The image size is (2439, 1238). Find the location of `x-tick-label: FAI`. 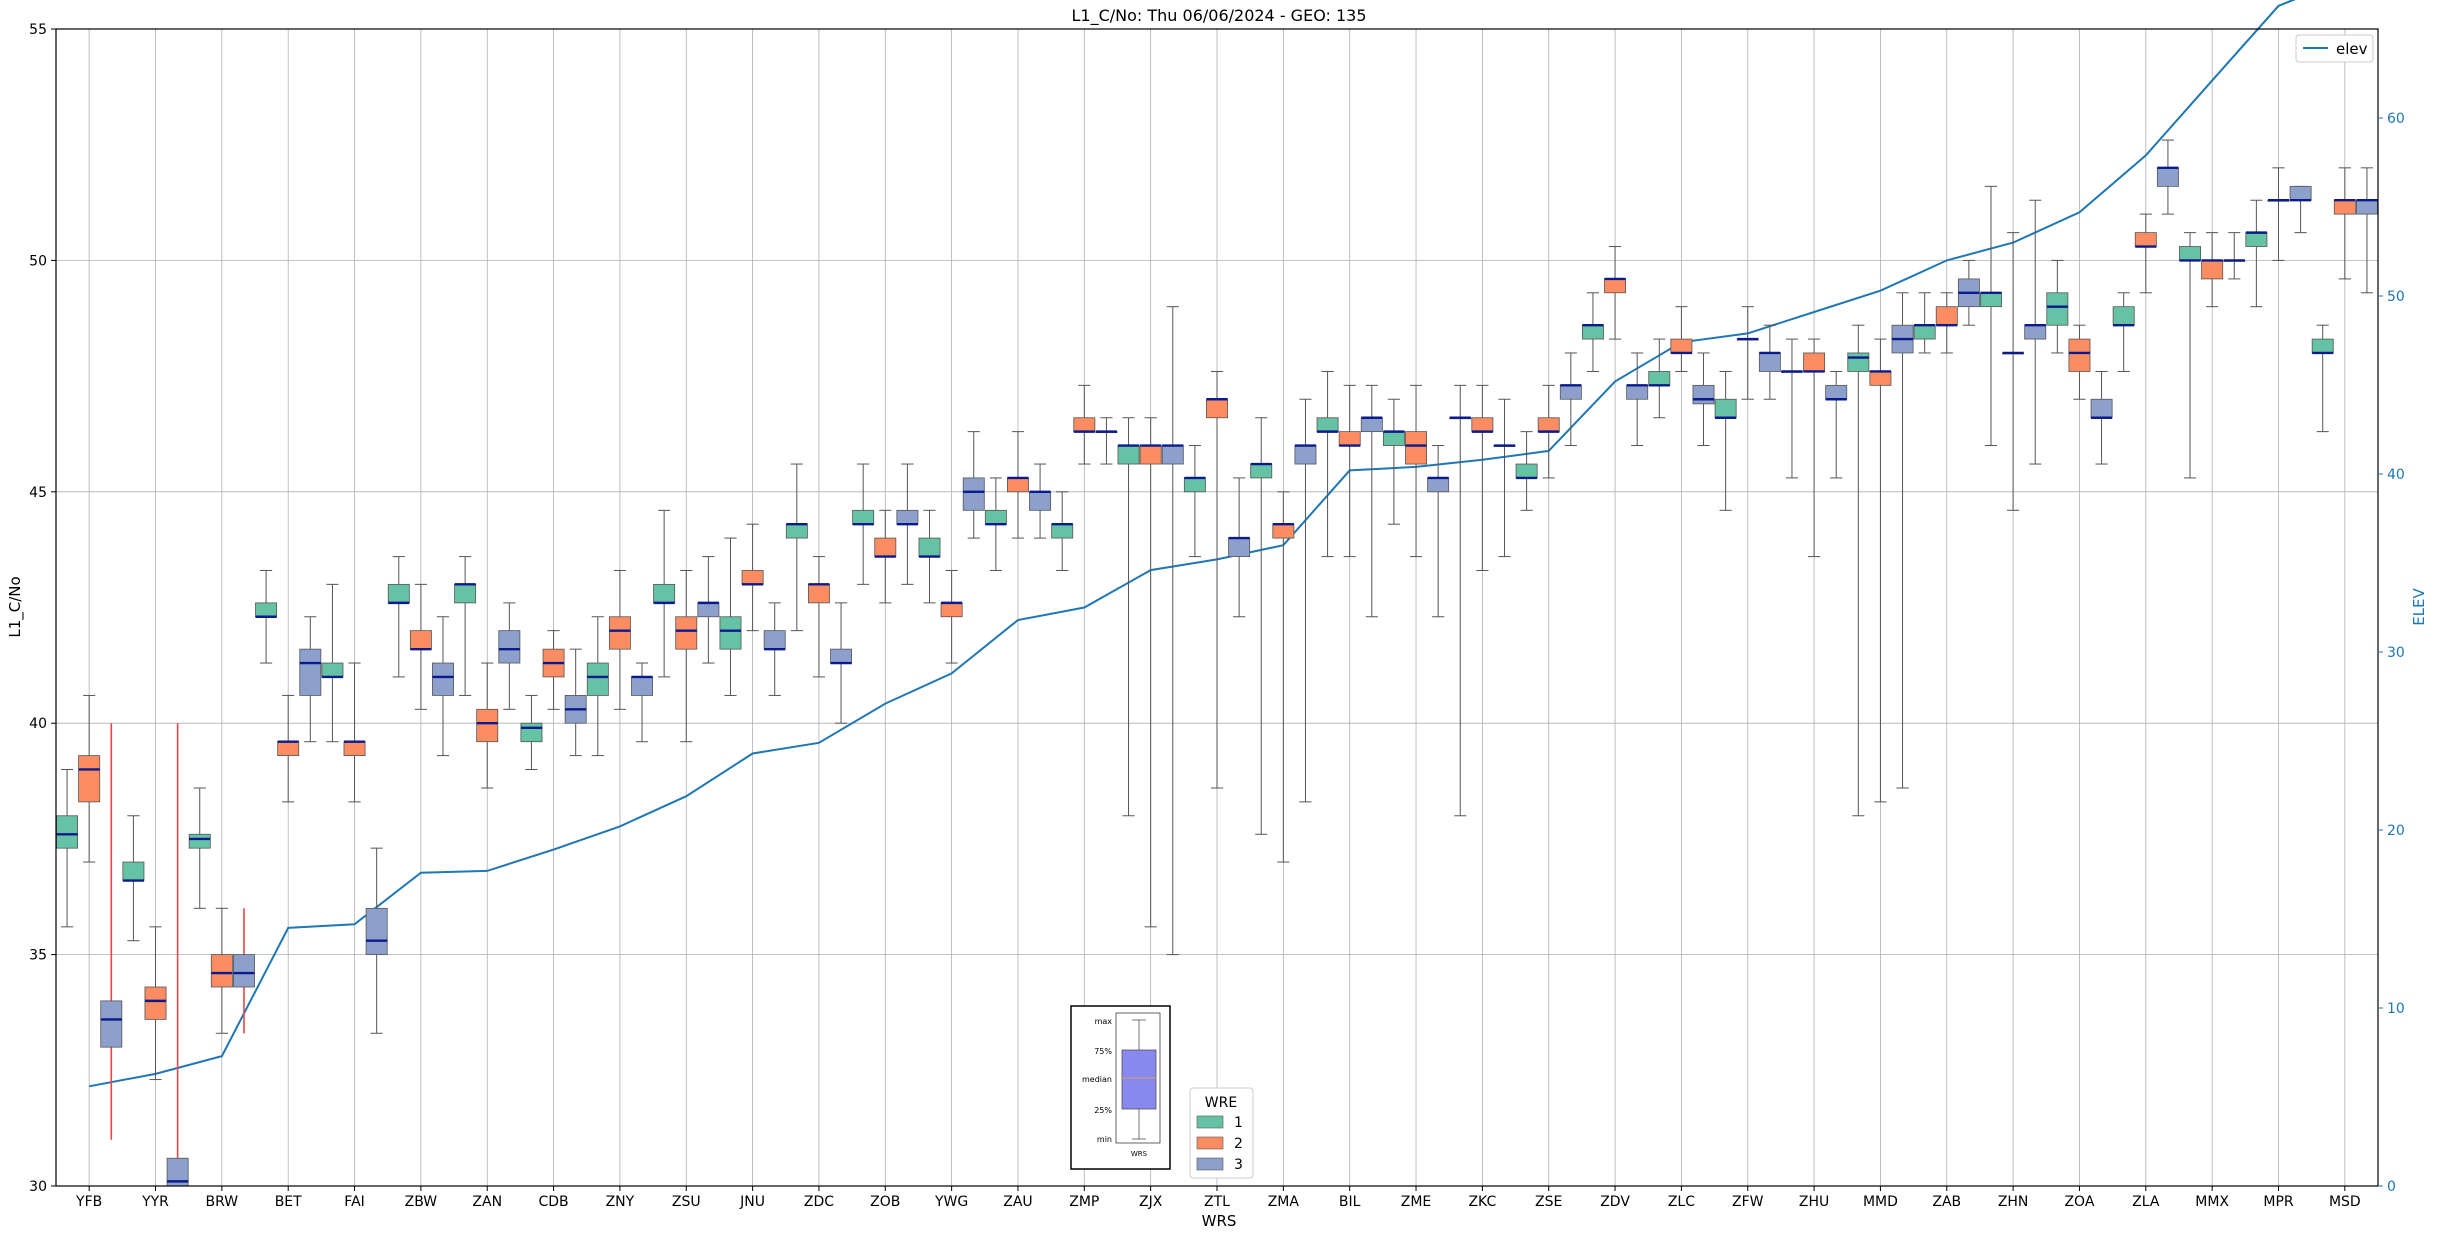

x-tick-label: FAI is located at coordinates (354, 1202).